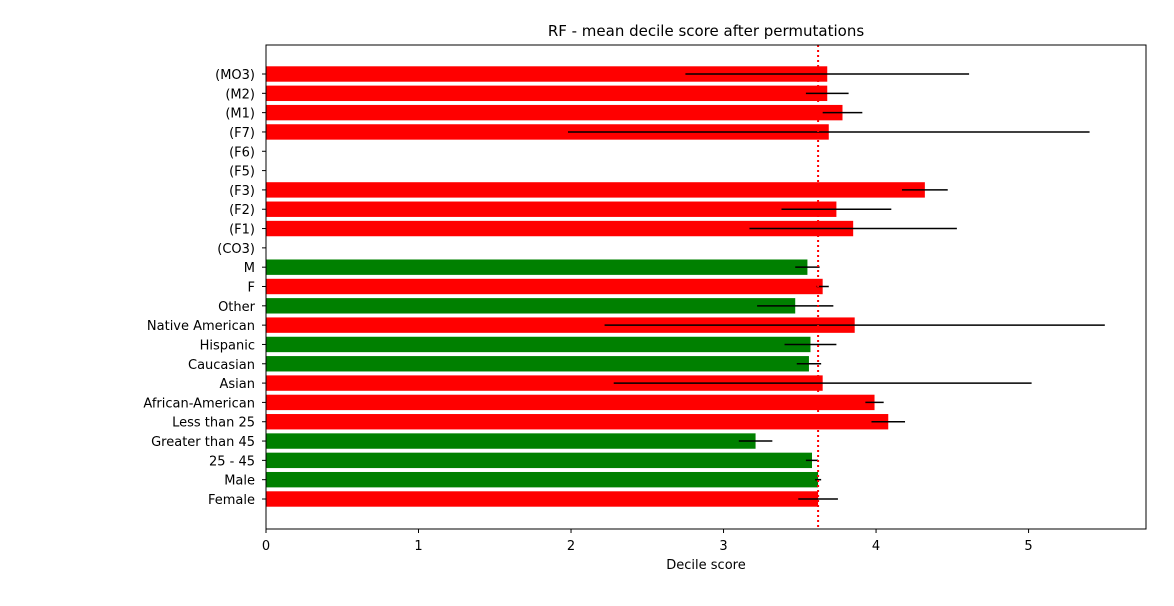  What do you see at coordinates (235, 75) in the screenshot?
I see `y-tick-label: (MO3)` at bounding box center [235, 75].